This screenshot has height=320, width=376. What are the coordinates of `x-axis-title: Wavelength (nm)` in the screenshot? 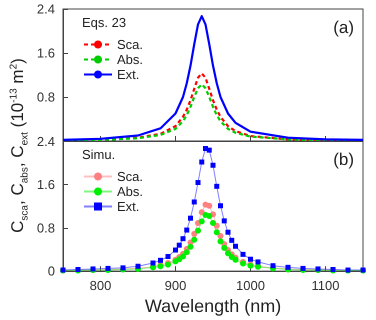 It's located at (213, 306).